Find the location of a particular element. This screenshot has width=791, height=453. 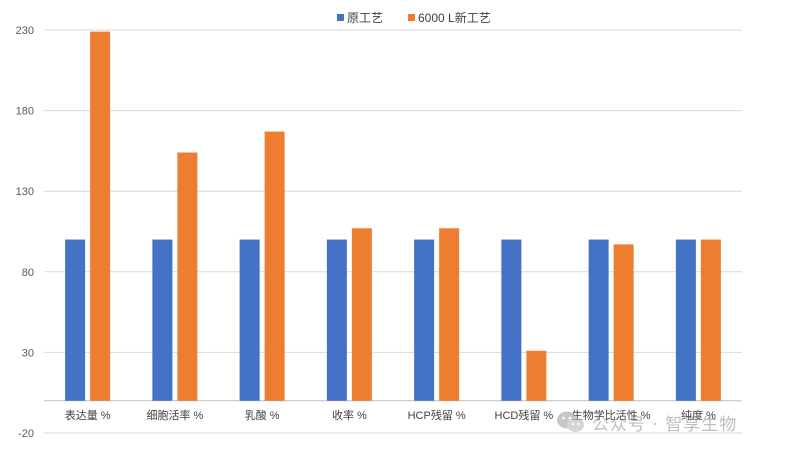

x-category-label: 纯度 % is located at coordinates (698, 415).